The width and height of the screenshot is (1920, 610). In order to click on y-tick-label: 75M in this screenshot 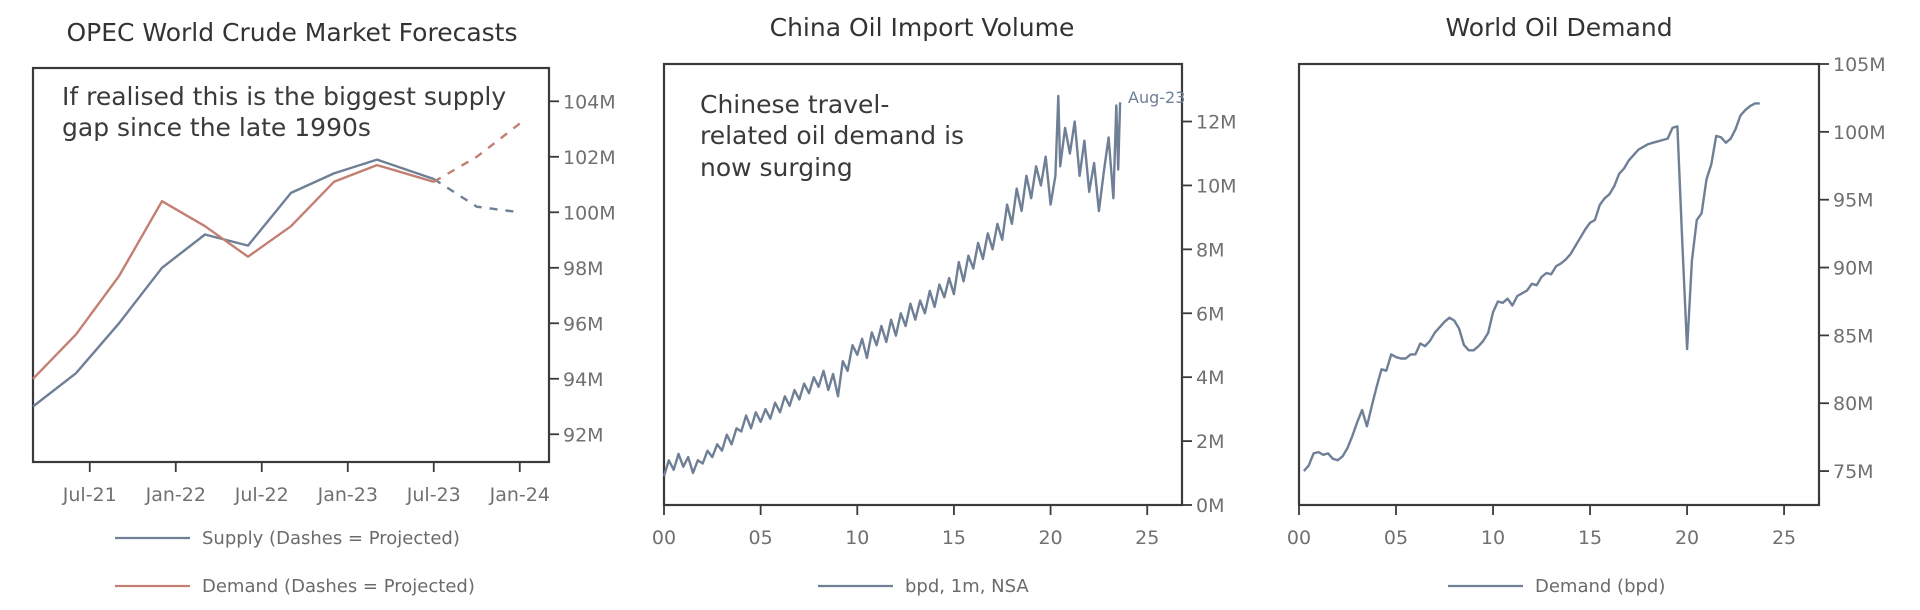, I will do `click(1853, 472)`.